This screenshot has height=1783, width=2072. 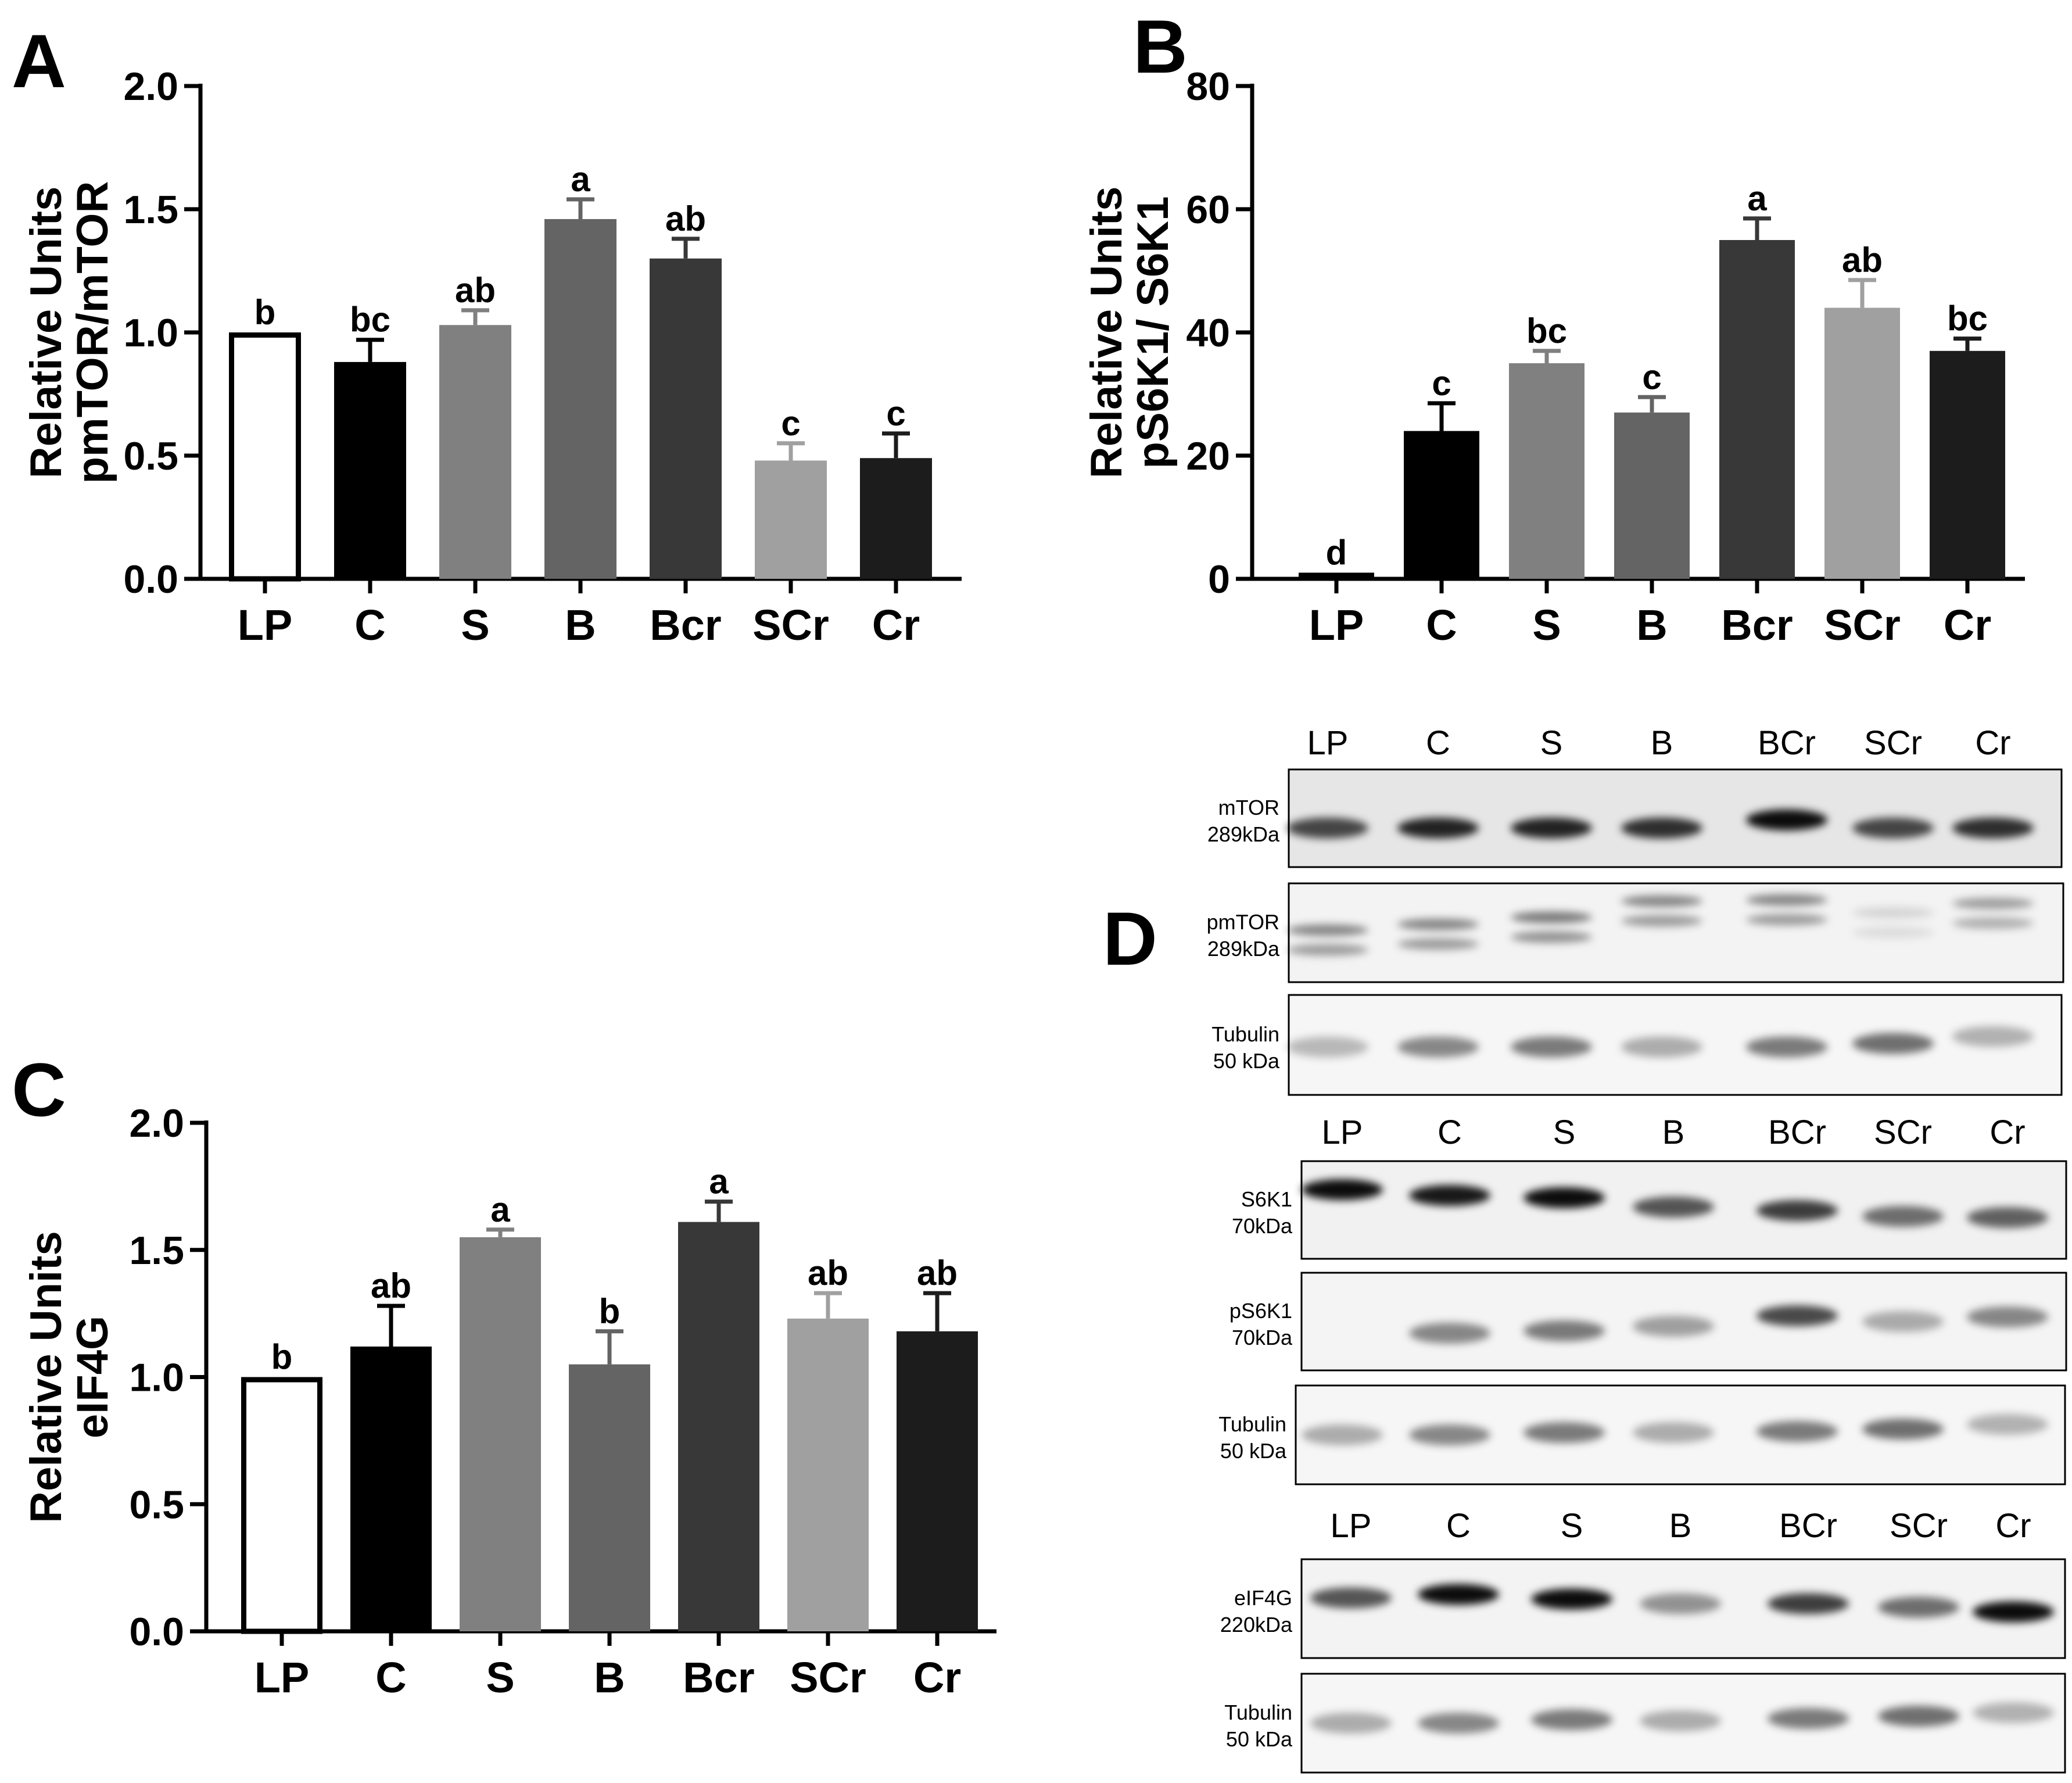 What do you see at coordinates (1336, 625) in the screenshot?
I see `chart-b-x-tick-label: LP` at bounding box center [1336, 625].